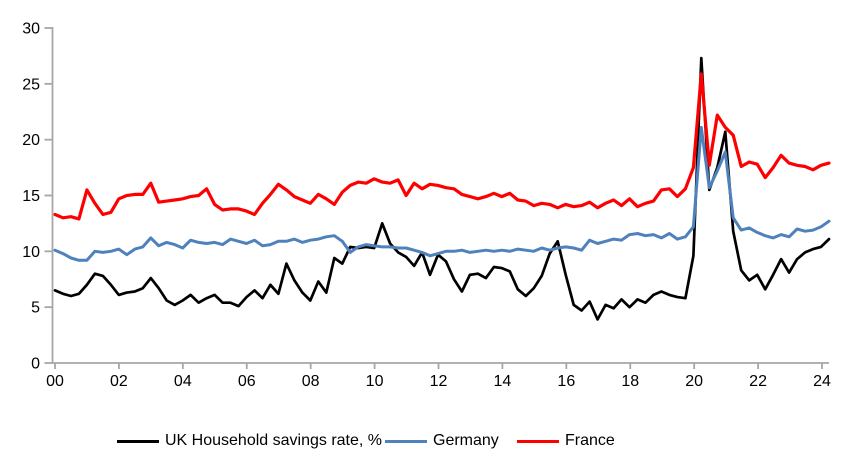 The width and height of the screenshot is (852, 476). What do you see at coordinates (55, 381) in the screenshot?
I see `x-tick-label: 00` at bounding box center [55, 381].